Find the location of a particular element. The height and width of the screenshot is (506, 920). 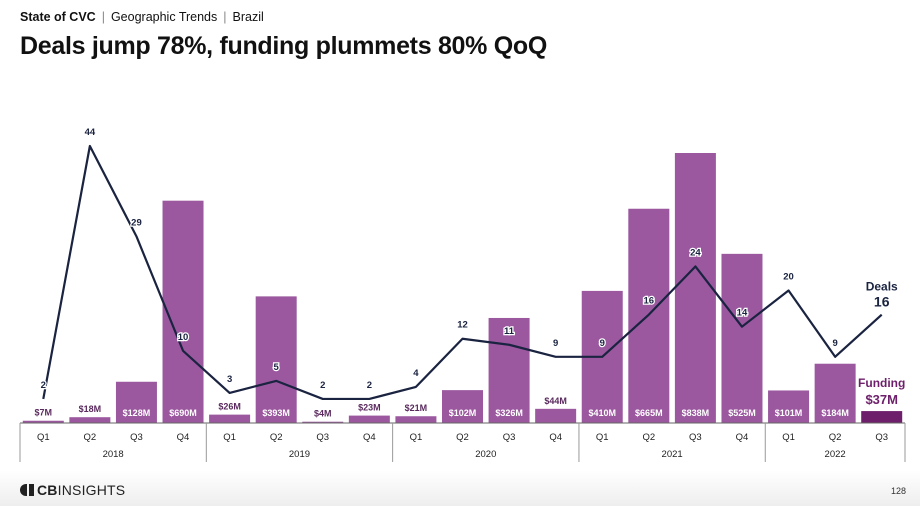

deals-value-label: 4 is located at coordinates (416, 373).